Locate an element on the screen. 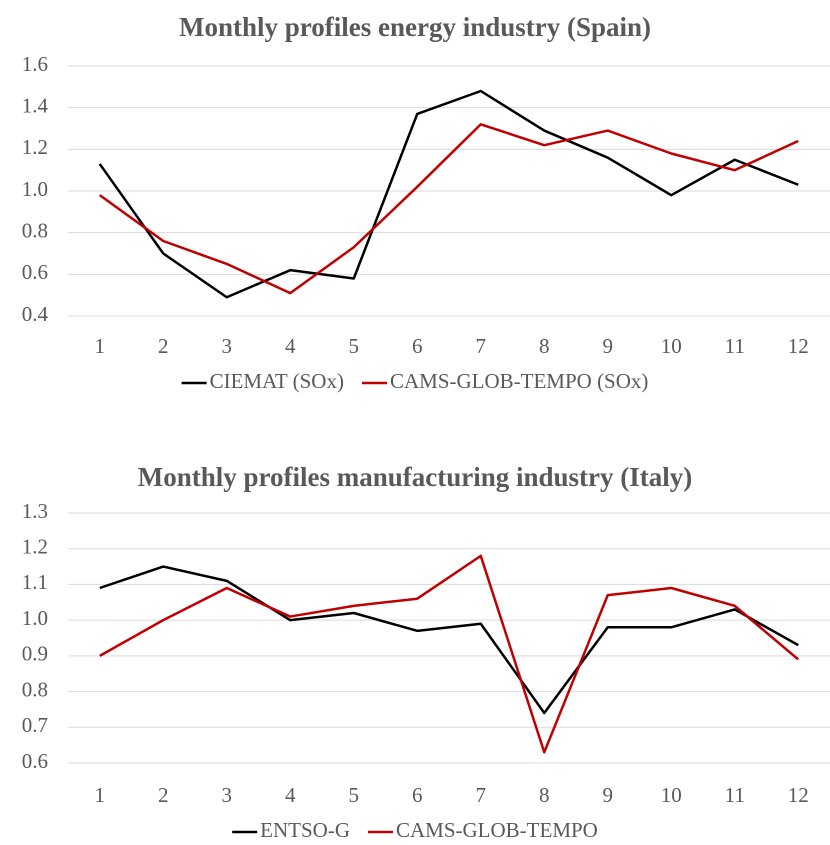  chart-title: Monthly profiles energy industry (Spain) is located at coordinates (415, 27).